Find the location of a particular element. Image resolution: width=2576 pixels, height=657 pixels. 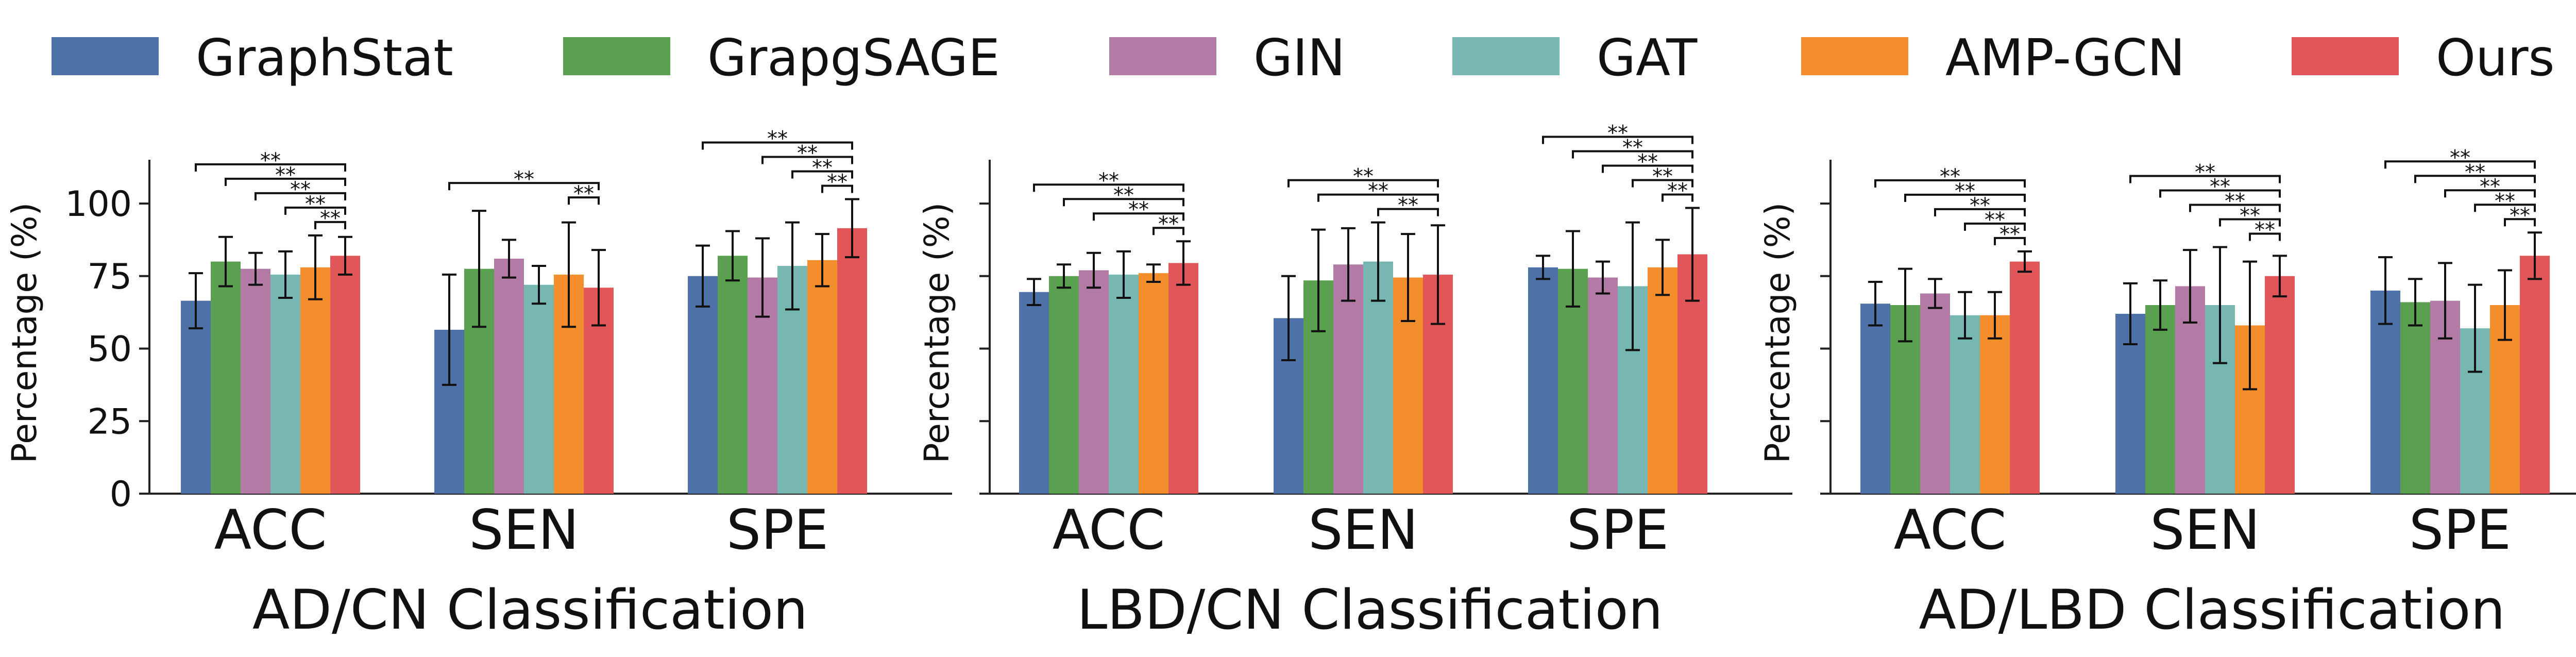

bar-ours-sen is located at coordinates (2280, 385).